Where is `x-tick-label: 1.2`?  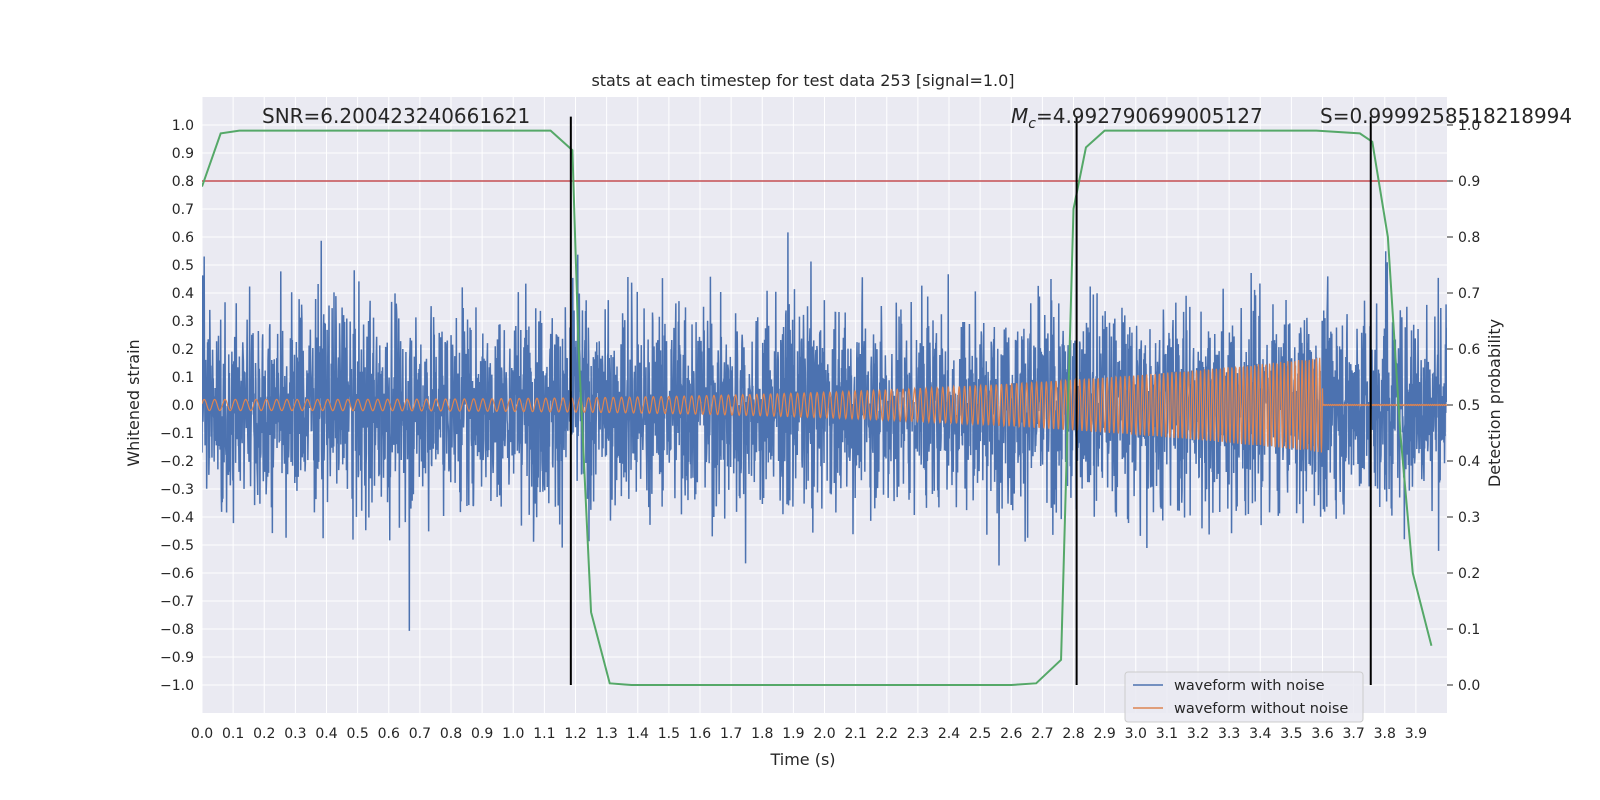 x-tick-label: 1.2 is located at coordinates (575, 734).